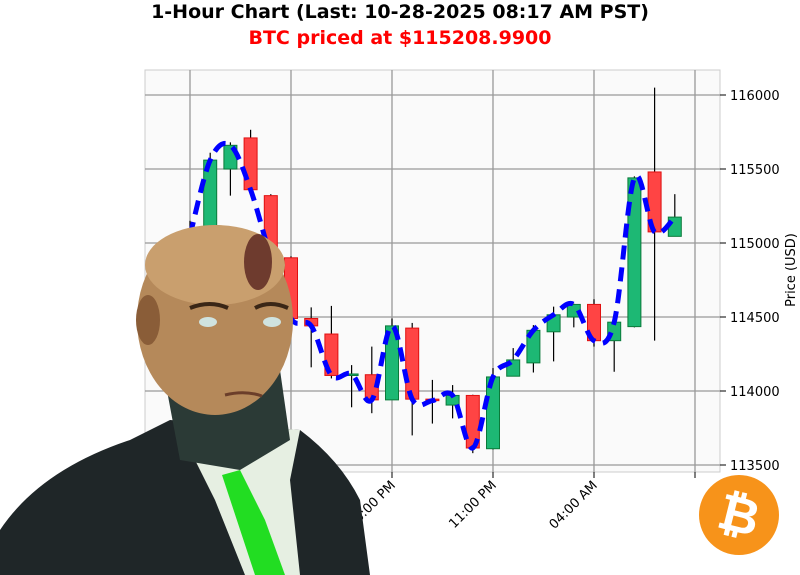 The image size is (800, 575). I want to click on tie, so click(253, 522).